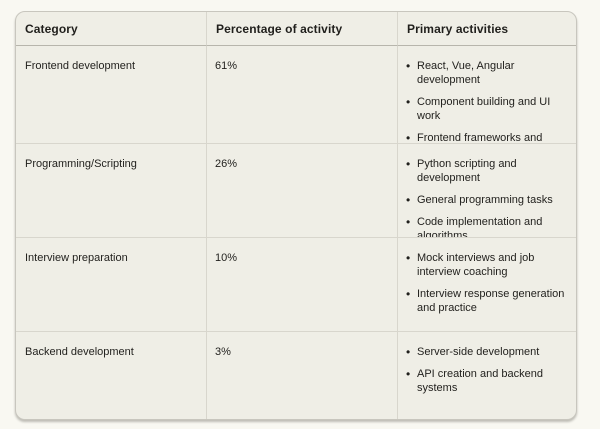 This screenshot has height=429, width=600. I want to click on category-cell: Frontend development, so click(111, 94).